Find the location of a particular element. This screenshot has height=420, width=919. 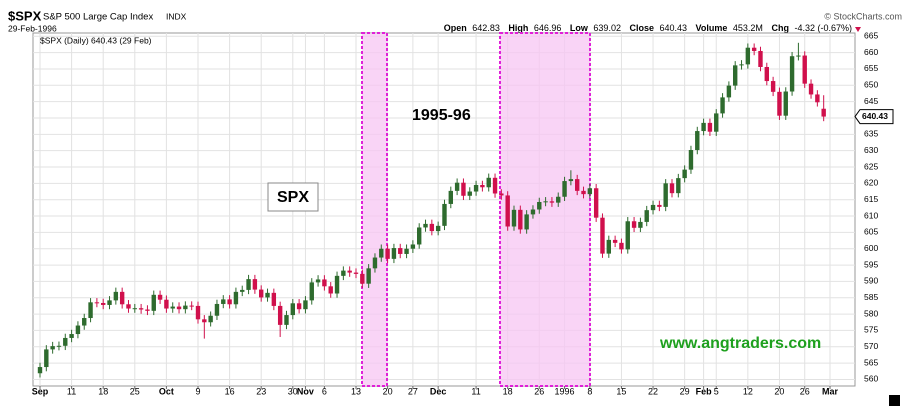

y-tick-label: 625 is located at coordinates (871, 166).